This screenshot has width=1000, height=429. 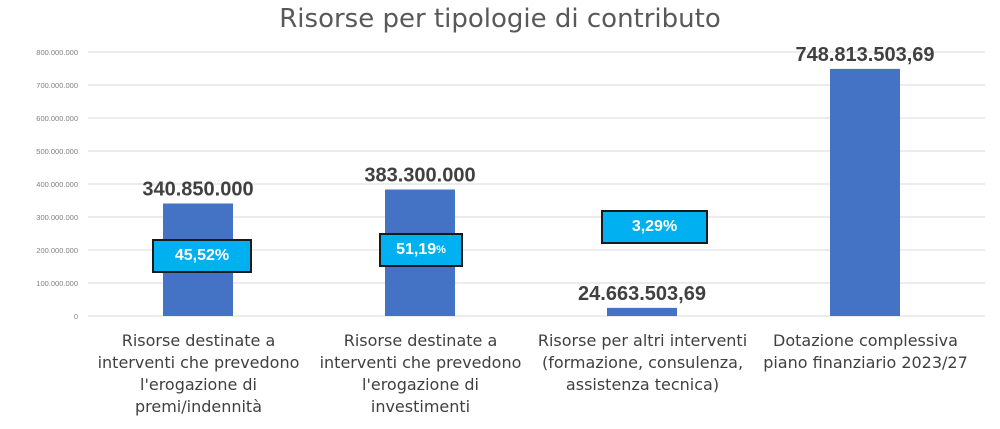 I want to click on data-label: 24.663.503,69, so click(x=642, y=294).